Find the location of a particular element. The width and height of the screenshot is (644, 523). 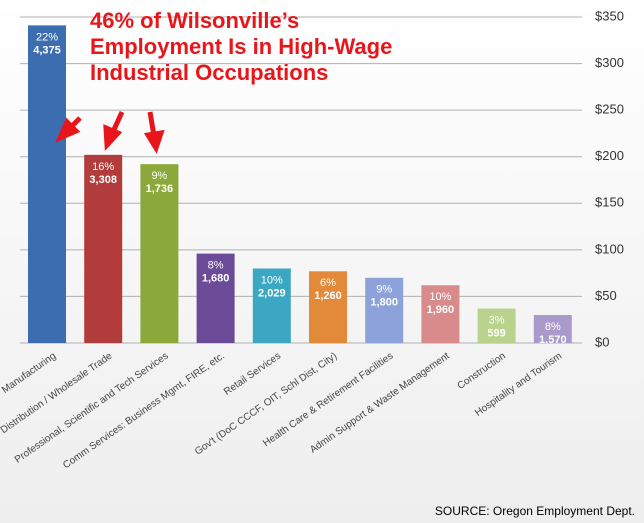

x-tick-label: Distribution / Wholesale Trade is located at coordinates (57, 393).